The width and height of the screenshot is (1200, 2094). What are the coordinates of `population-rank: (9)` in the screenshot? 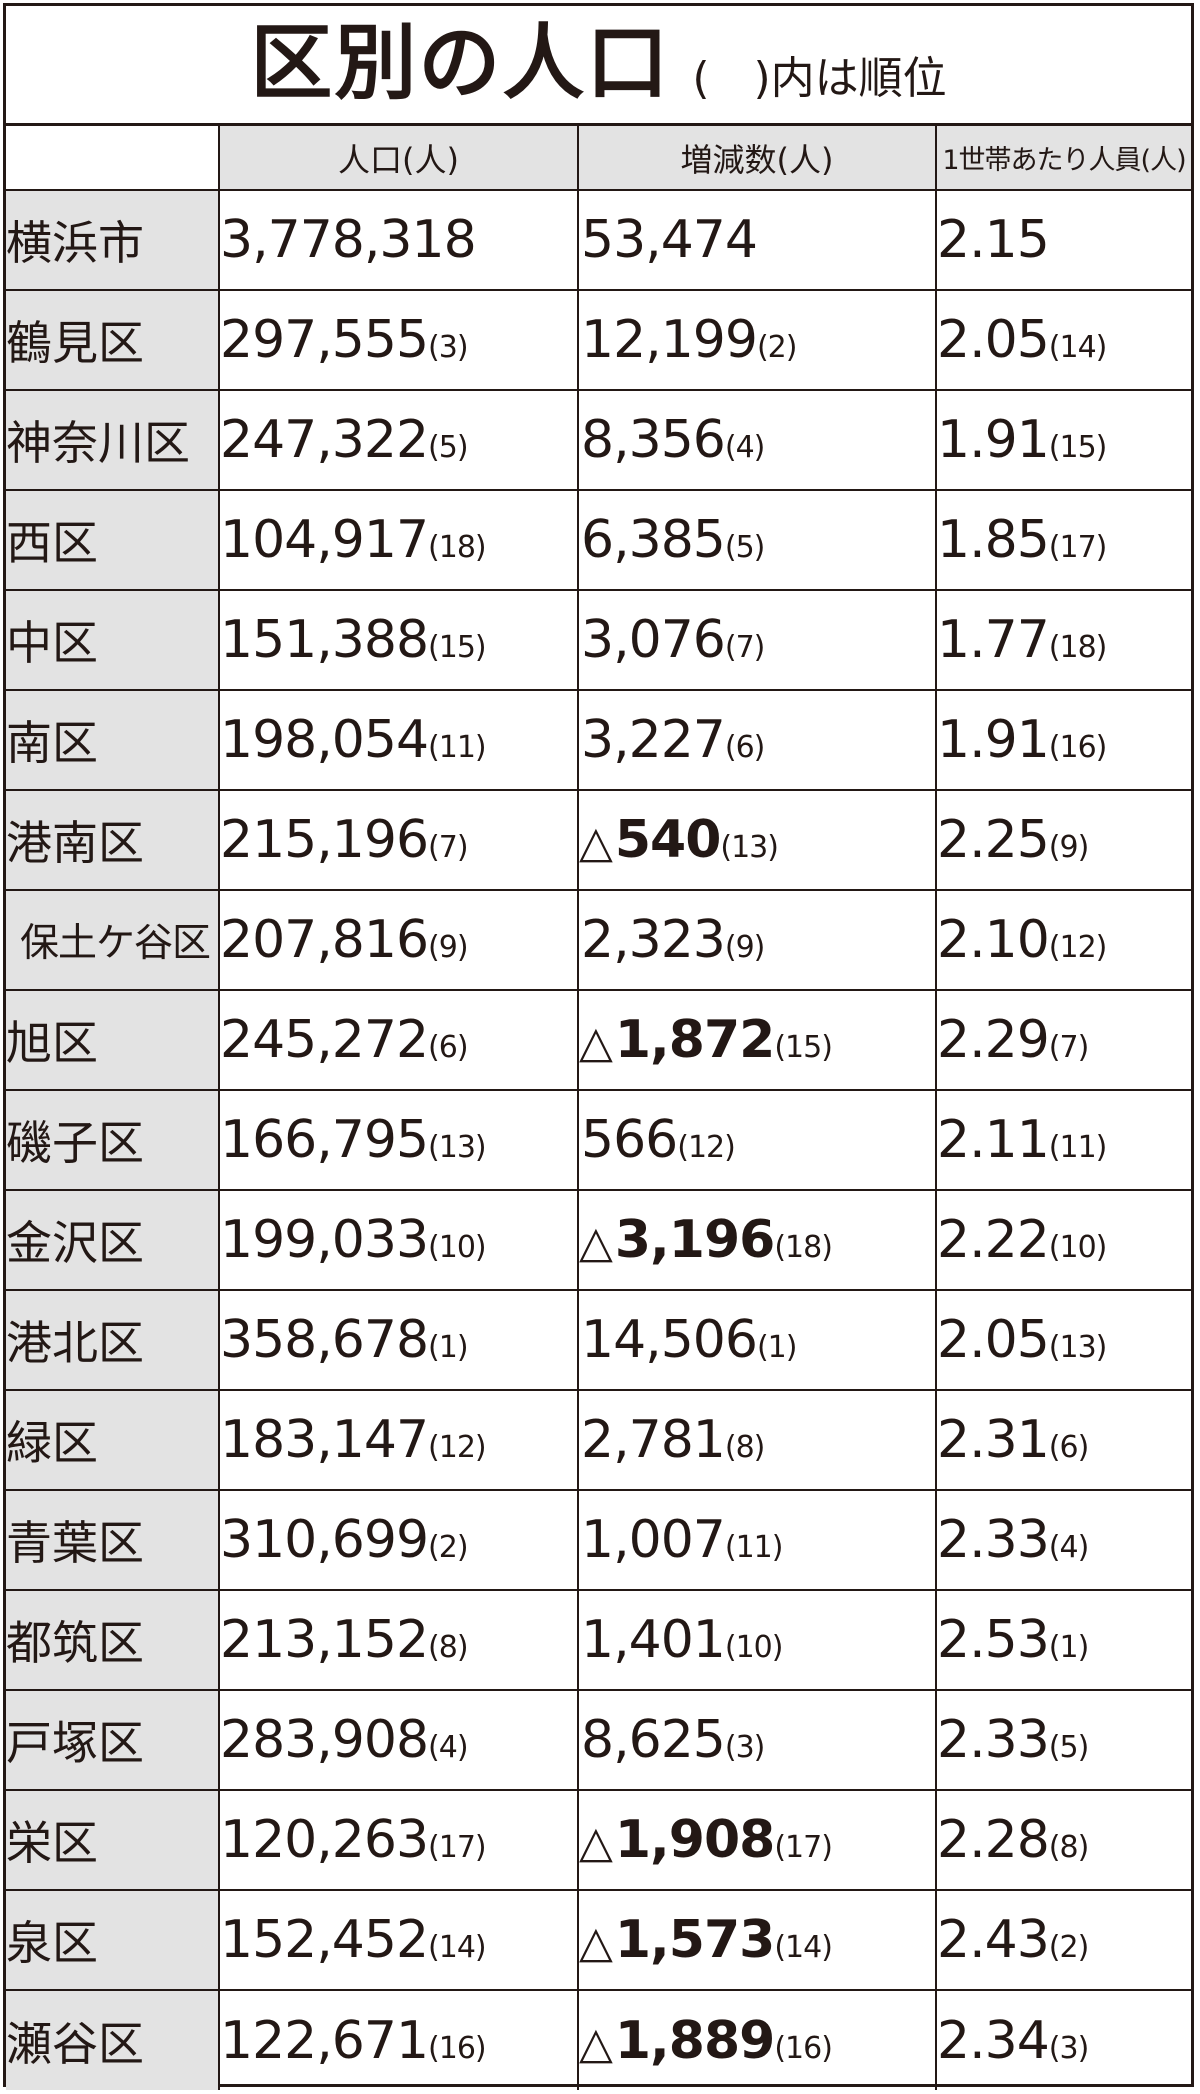 It's located at (448, 947).